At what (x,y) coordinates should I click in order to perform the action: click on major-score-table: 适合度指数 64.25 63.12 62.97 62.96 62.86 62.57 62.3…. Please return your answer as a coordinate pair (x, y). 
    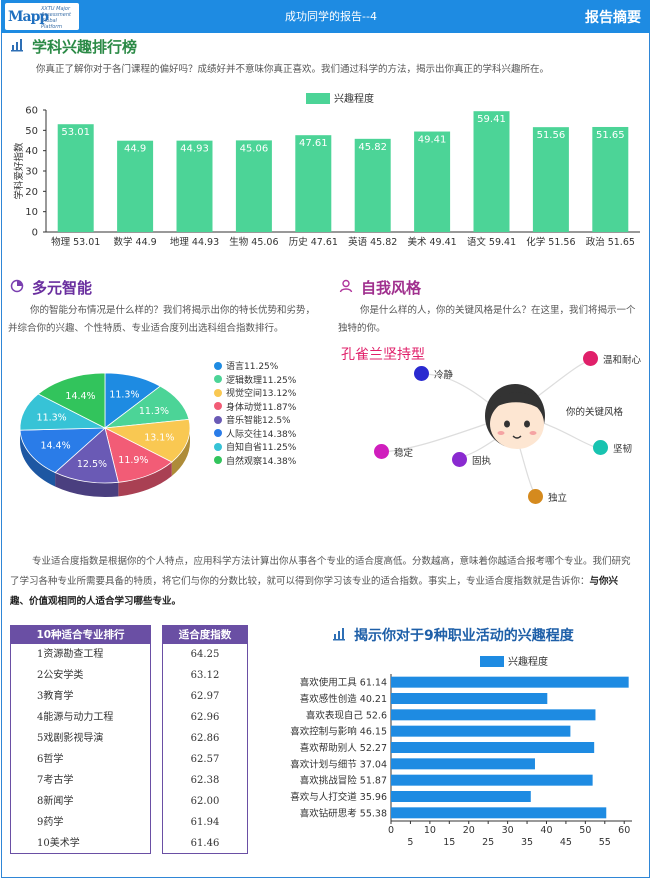
    Looking at the image, I should click on (205, 739).